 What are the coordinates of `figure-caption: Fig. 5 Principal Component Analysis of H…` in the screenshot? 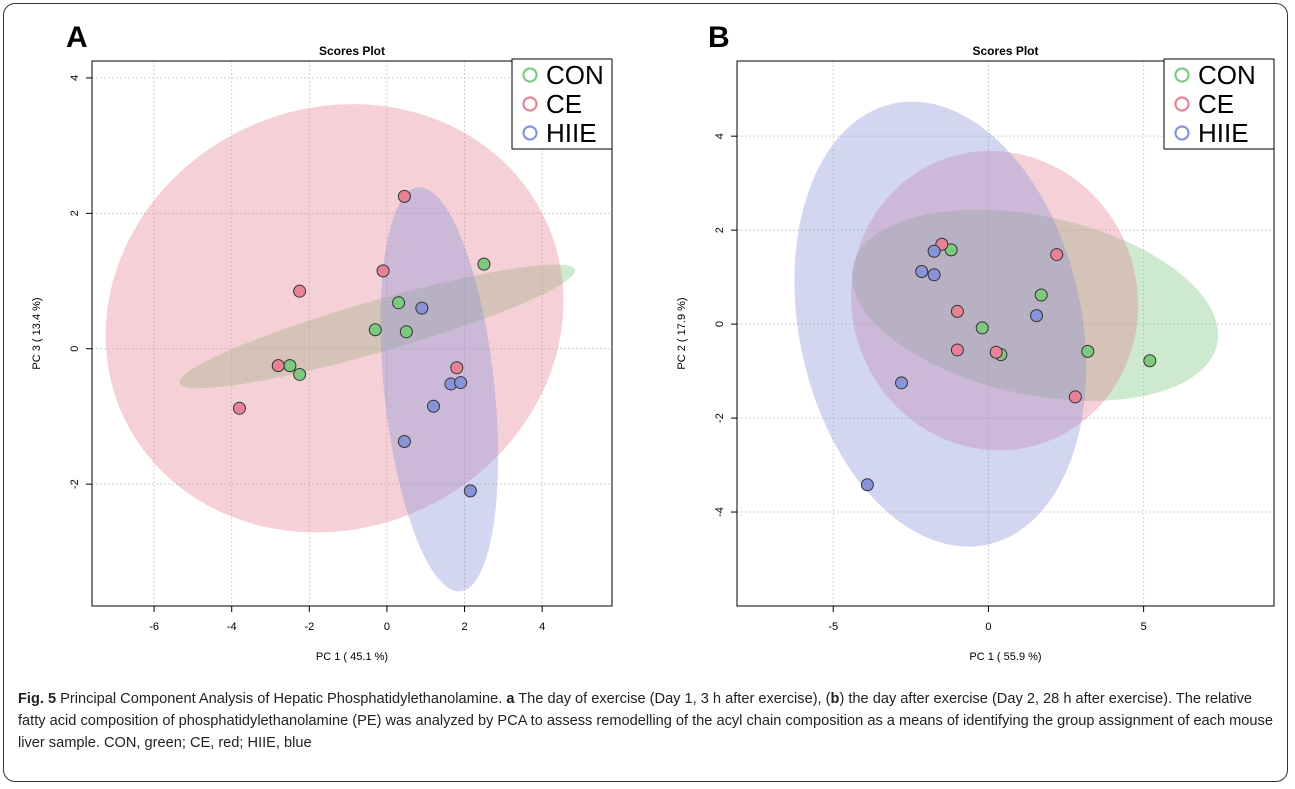 It's located at (648, 721).